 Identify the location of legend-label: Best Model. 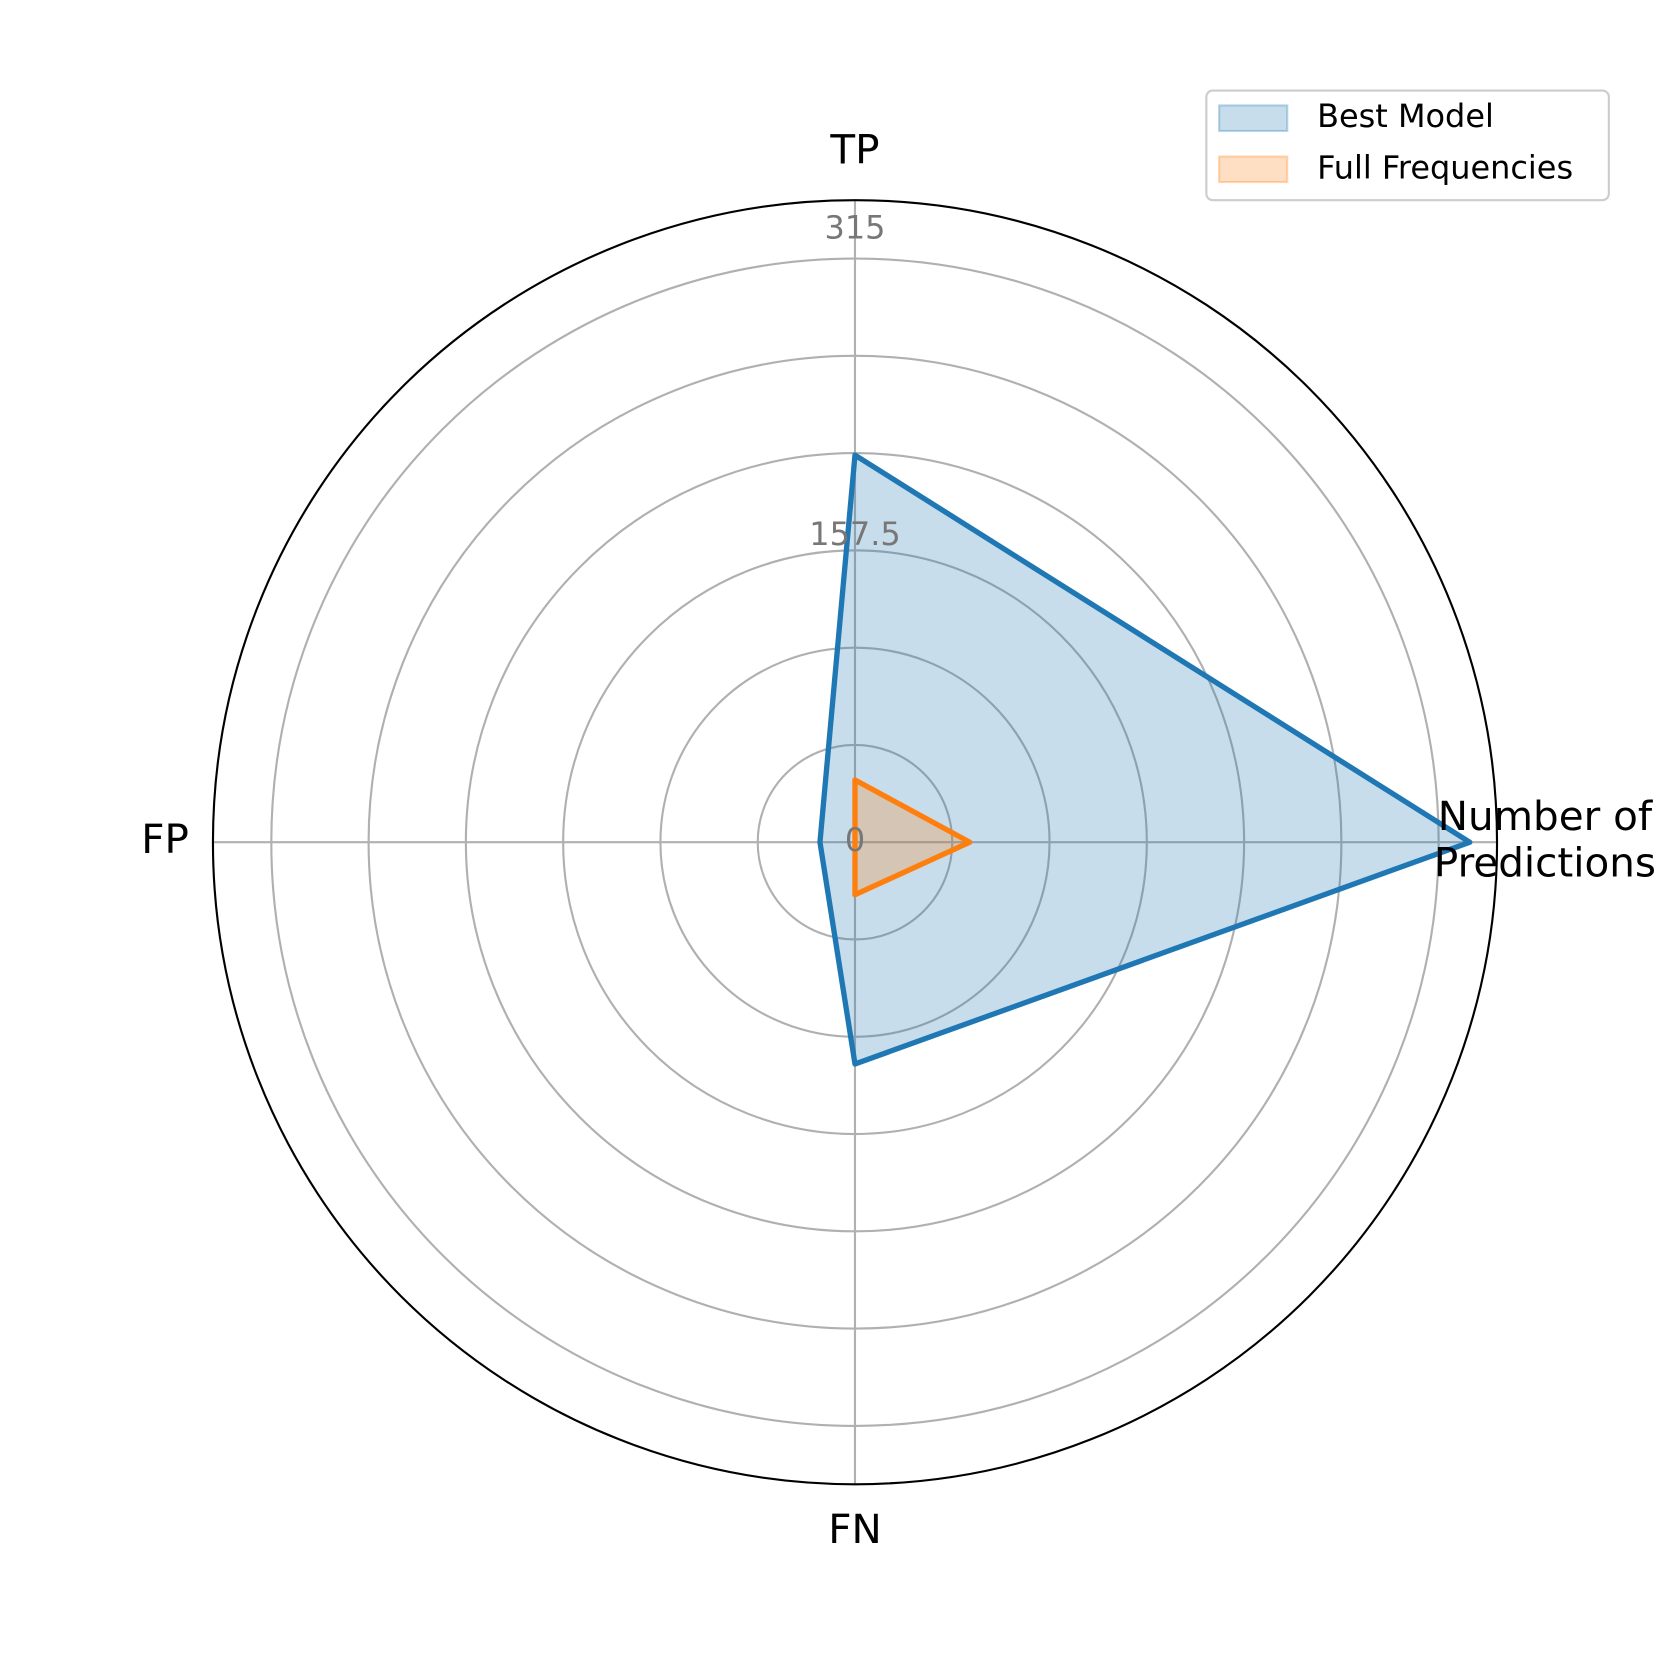
(1405, 116).